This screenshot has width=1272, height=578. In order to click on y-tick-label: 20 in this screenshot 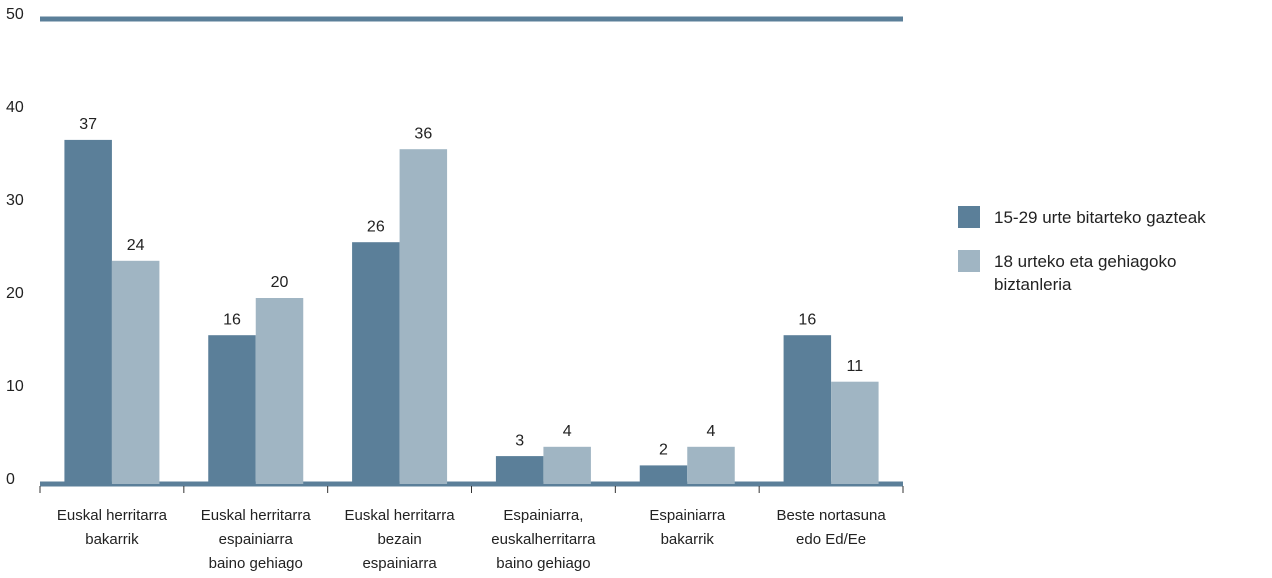, I will do `click(15, 293)`.